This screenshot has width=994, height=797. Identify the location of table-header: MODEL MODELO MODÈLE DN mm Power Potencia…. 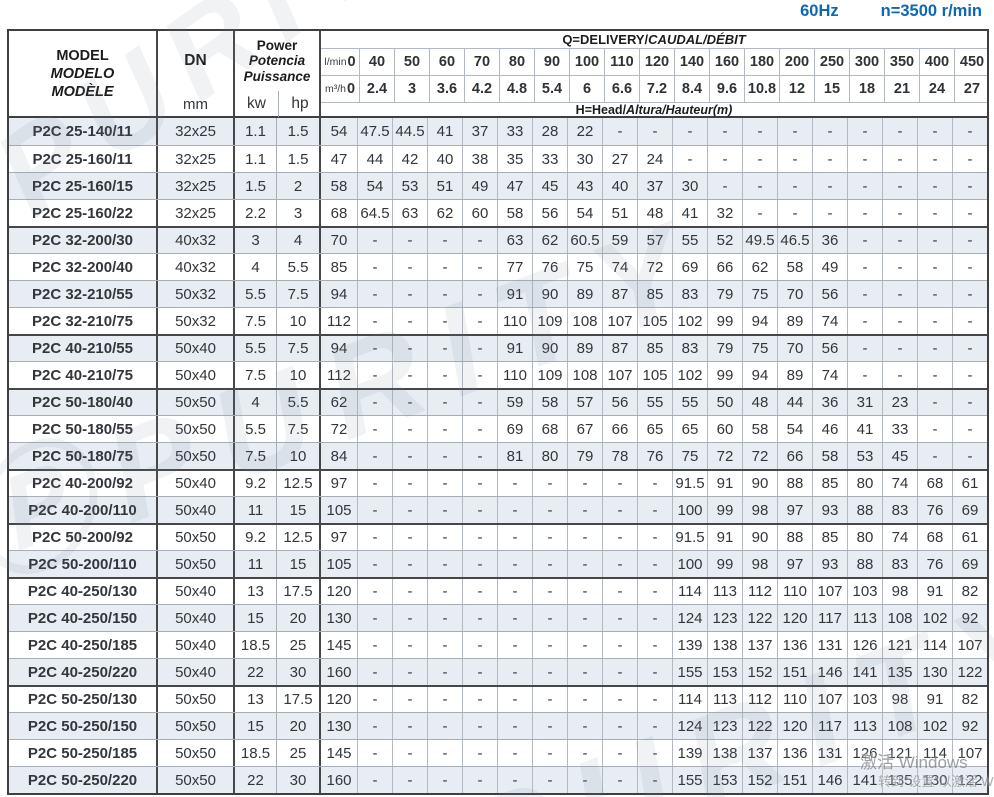
(498, 74).